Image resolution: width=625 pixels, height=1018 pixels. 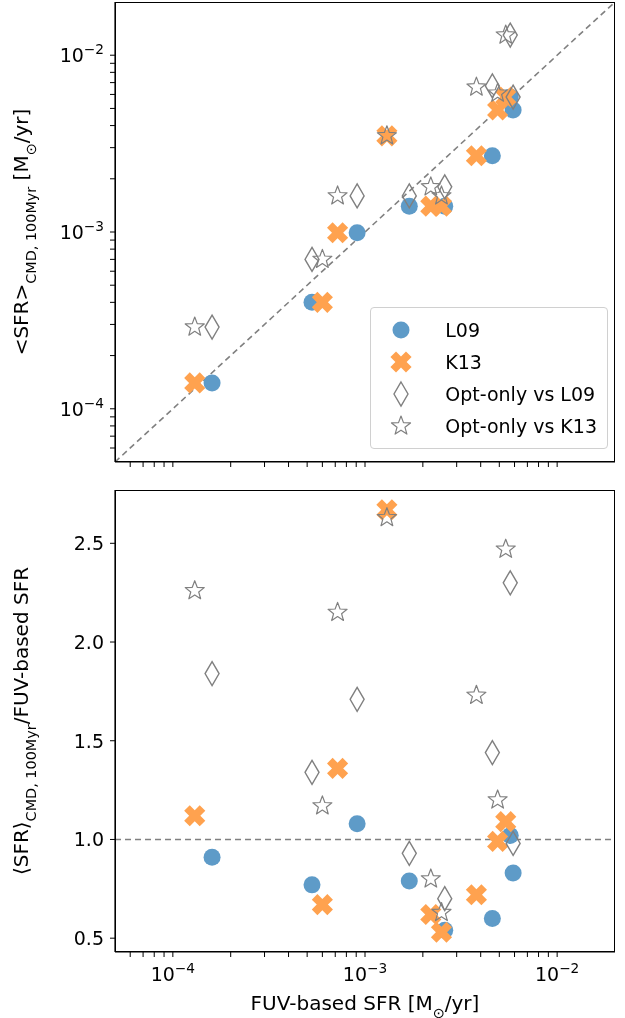 What do you see at coordinates (463, 330) in the screenshot?
I see `legend-label: L09` at bounding box center [463, 330].